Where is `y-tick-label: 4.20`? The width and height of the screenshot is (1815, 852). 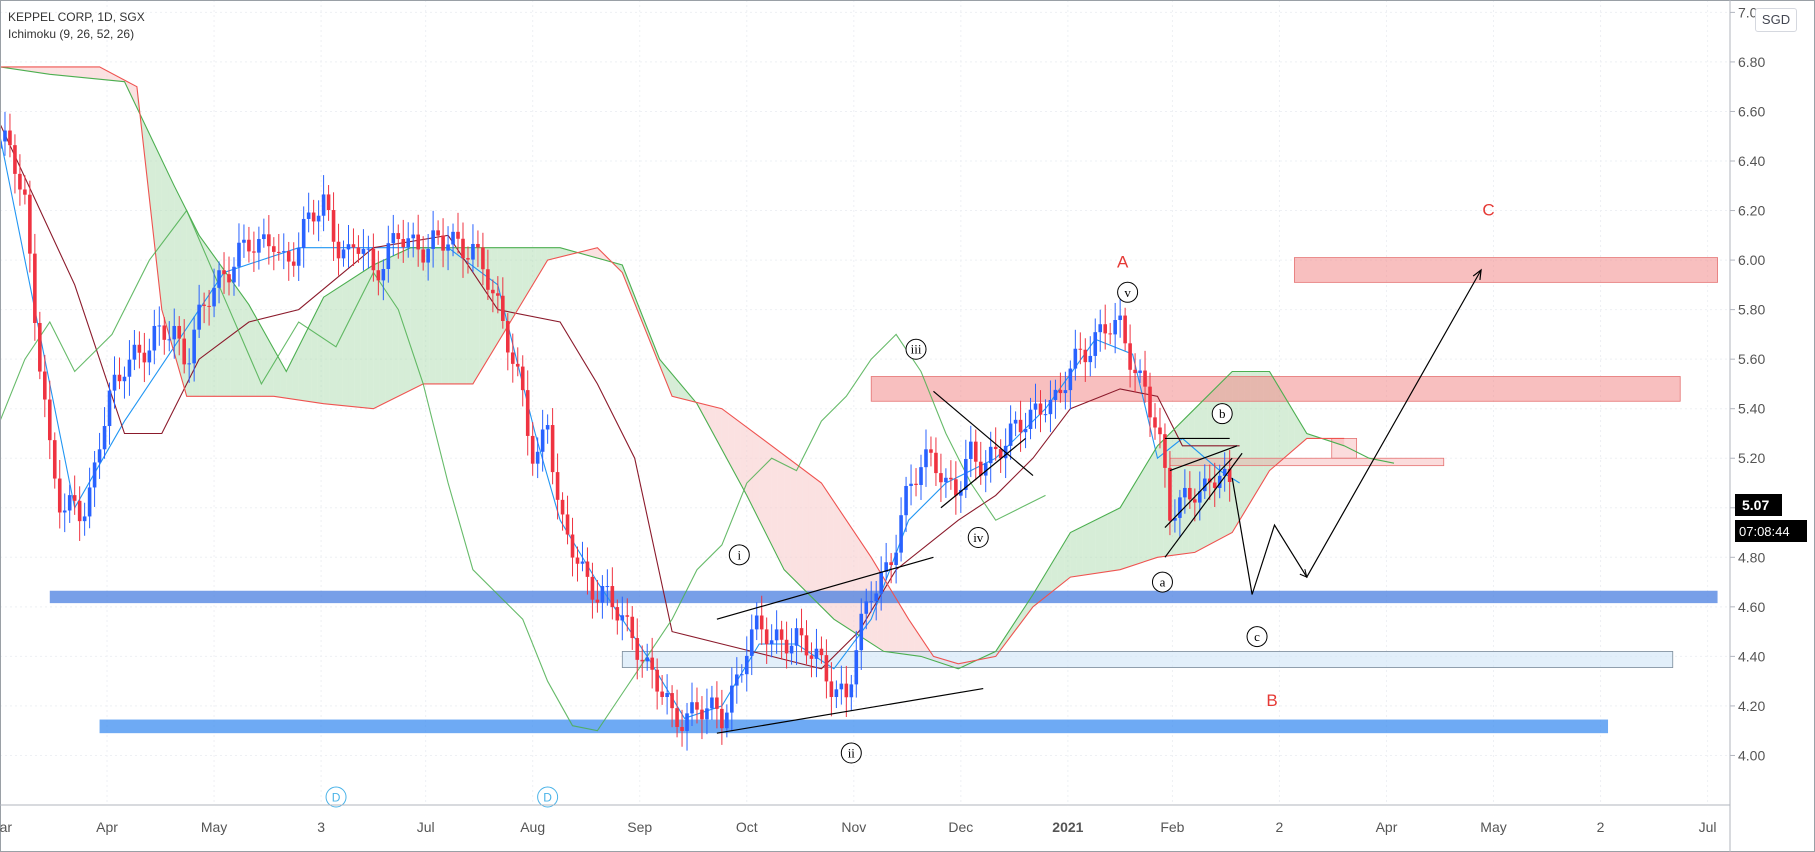 y-tick-label: 4.20 is located at coordinates (1751, 706).